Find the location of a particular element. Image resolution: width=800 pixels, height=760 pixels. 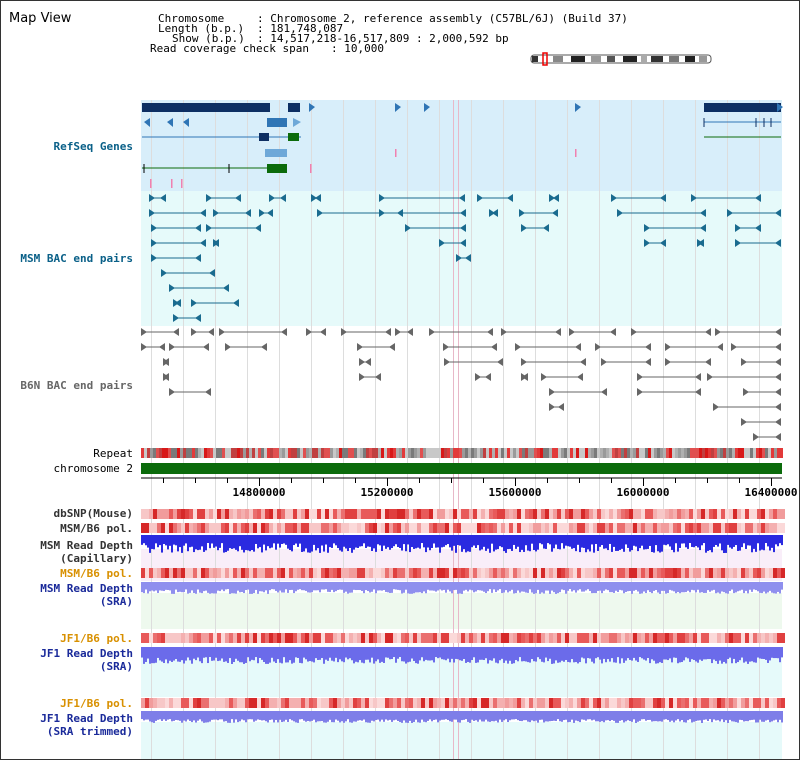

ideogram-band is located at coordinates (596, 59).